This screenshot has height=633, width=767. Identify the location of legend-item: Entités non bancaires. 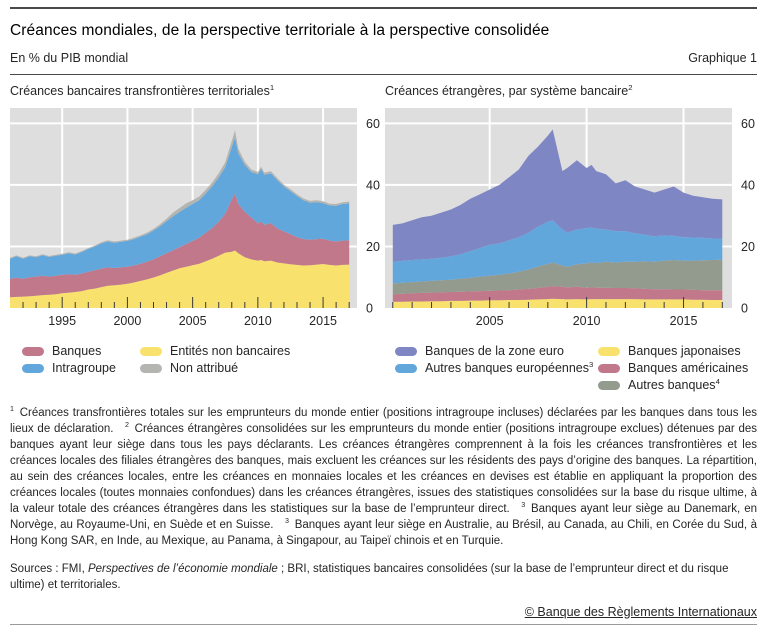
(215, 351).